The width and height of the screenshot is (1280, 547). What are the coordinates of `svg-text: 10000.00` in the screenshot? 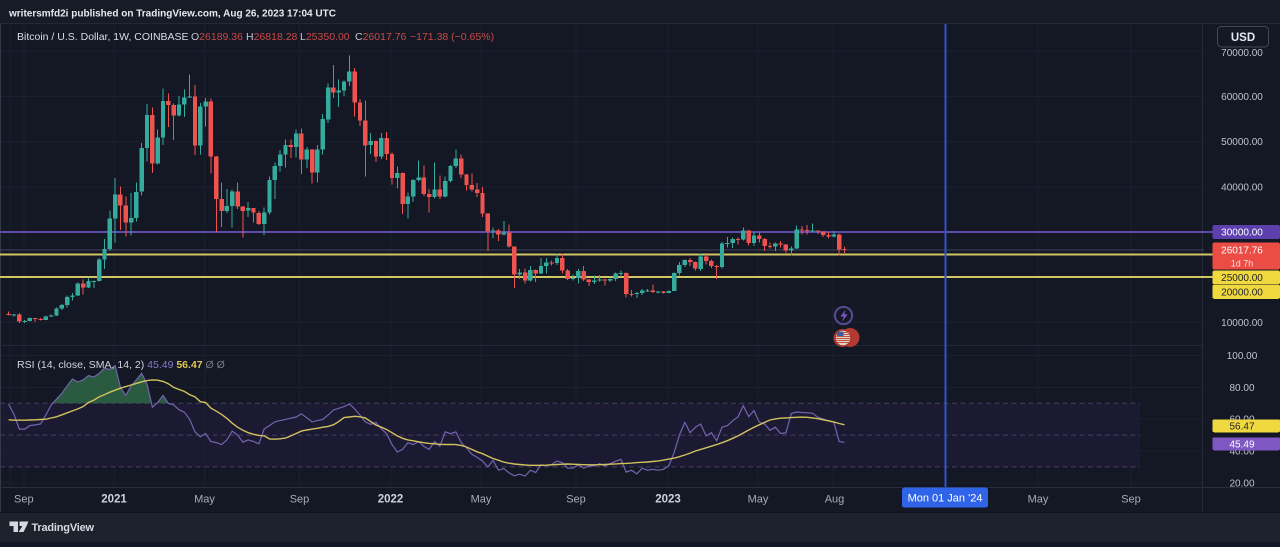 It's located at (1242, 323).